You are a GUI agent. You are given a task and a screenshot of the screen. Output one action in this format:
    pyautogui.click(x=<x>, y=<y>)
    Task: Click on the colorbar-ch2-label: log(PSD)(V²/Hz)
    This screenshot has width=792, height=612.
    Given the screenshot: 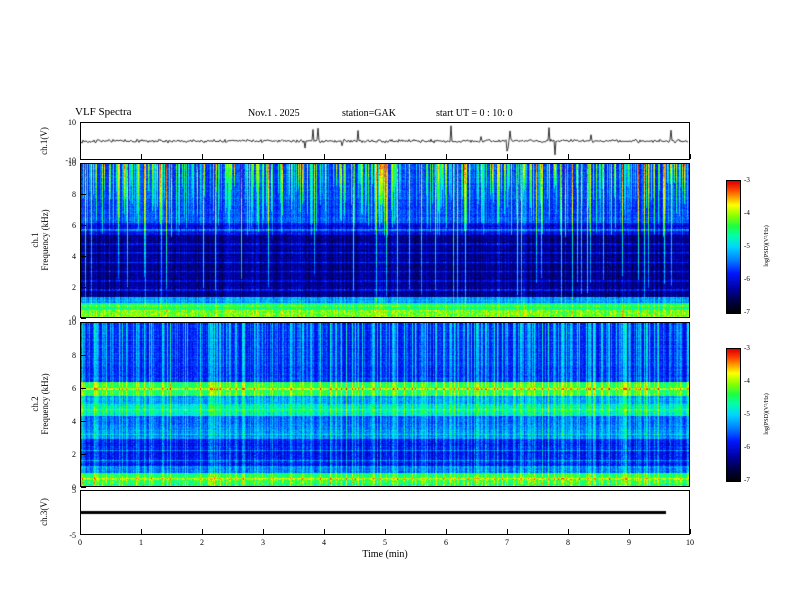 What is the action you would take?
    pyautogui.click(x=767, y=414)
    